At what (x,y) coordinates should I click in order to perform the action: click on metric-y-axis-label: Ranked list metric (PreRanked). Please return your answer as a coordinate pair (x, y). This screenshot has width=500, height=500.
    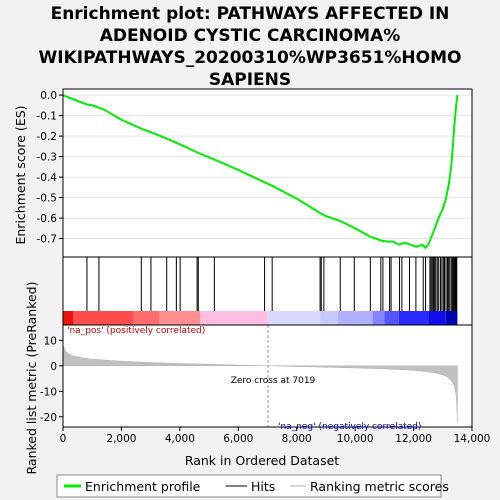
    Looking at the image, I should click on (31, 378).